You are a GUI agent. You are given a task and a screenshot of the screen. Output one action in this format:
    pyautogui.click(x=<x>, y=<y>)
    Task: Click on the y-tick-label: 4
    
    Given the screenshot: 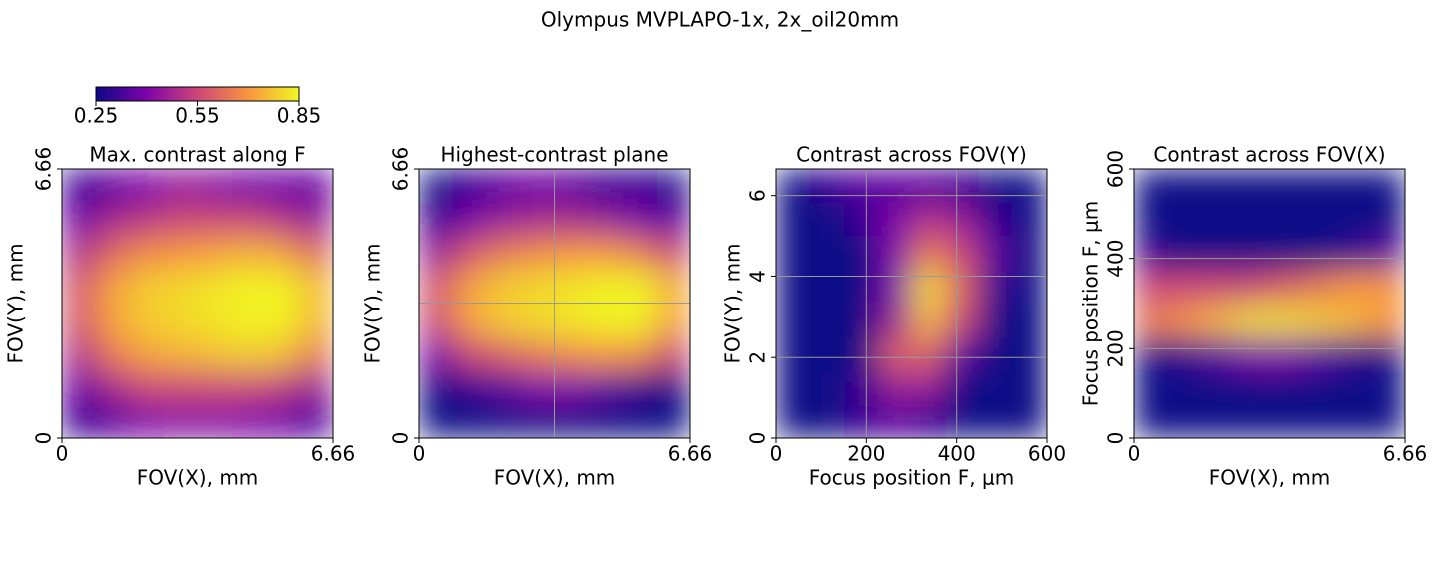 What is the action you would take?
    pyautogui.click(x=758, y=276)
    